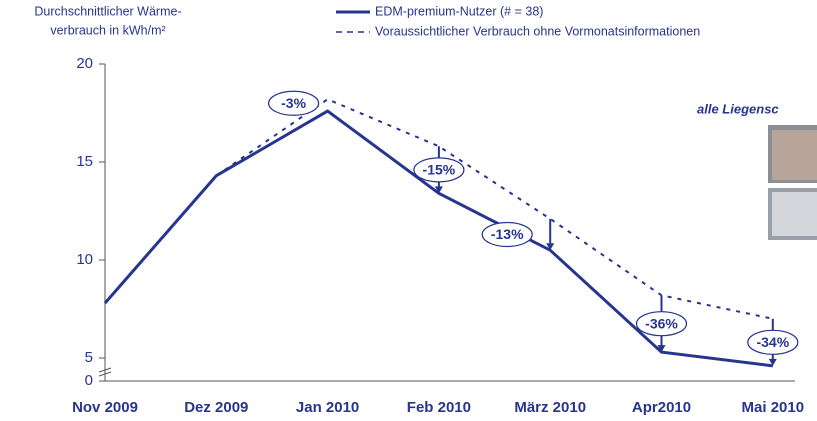  Describe the element at coordinates (792, 182) in the screenshot. I see `photos` at that location.